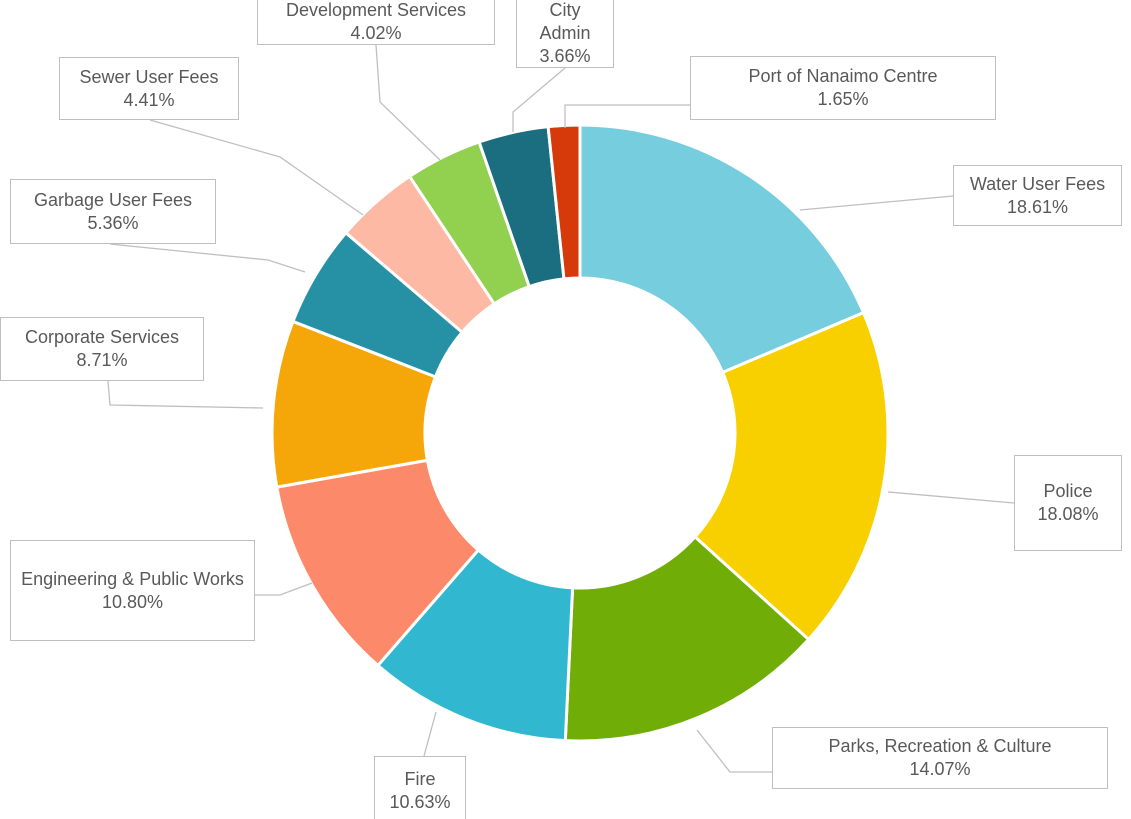 This screenshot has width=1131, height=819. What do you see at coordinates (843, 99) in the screenshot?
I see `label-value: 1.65%` at bounding box center [843, 99].